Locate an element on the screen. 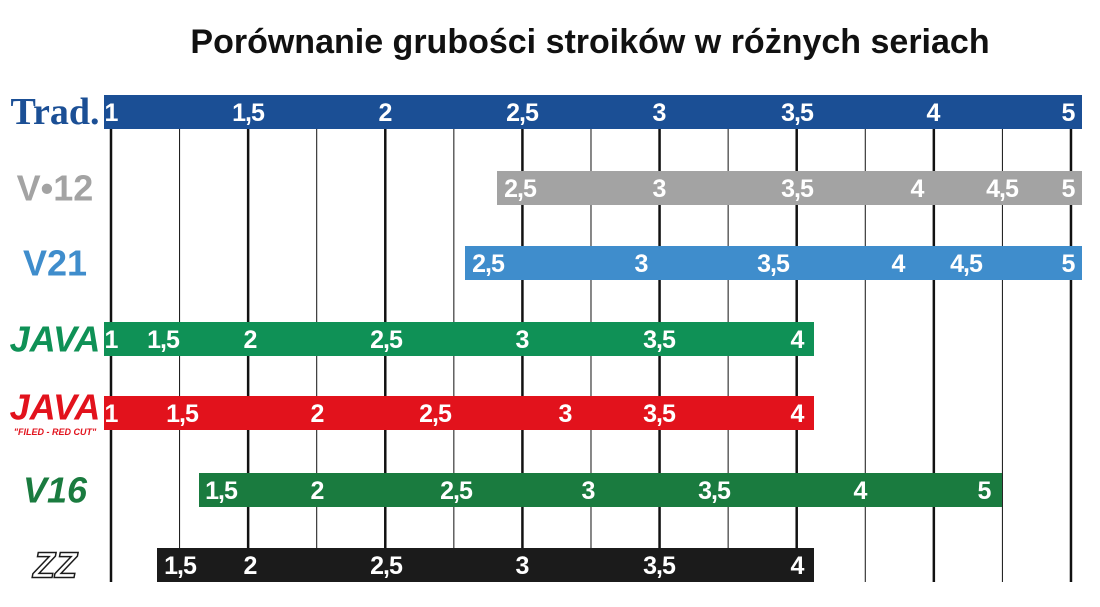  series-logo: V•12 is located at coordinates (55, 188).